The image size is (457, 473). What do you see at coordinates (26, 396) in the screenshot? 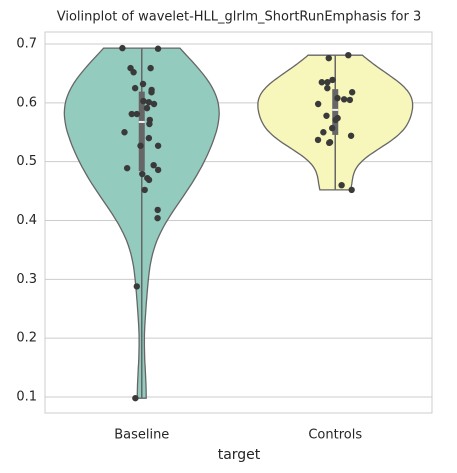
I see `y-tick-label: 0.1` at bounding box center [26, 396].